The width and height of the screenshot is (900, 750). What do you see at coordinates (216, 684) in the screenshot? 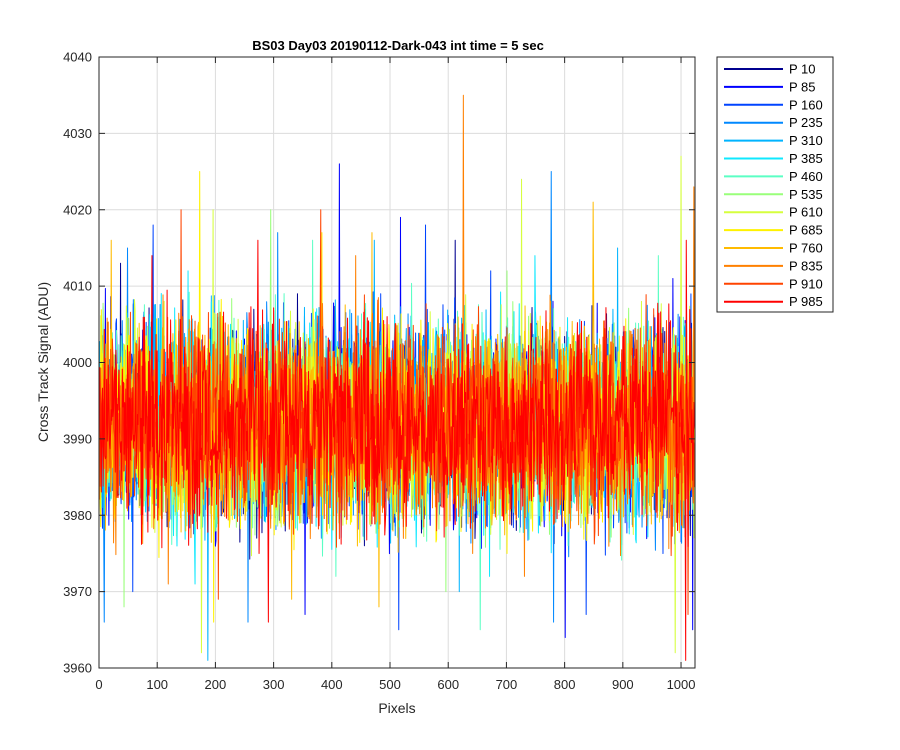
I see `x-tick-label: 200` at bounding box center [216, 684].